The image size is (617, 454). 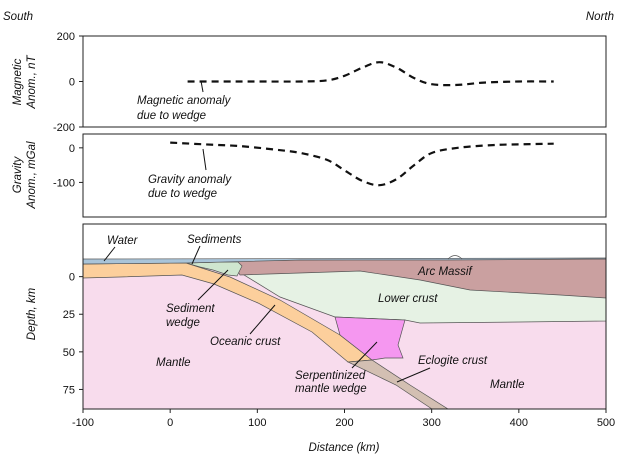 What do you see at coordinates (32, 175) in the screenshot?
I see `gravity-ylabel-2: Anom., mGal` at bounding box center [32, 175].